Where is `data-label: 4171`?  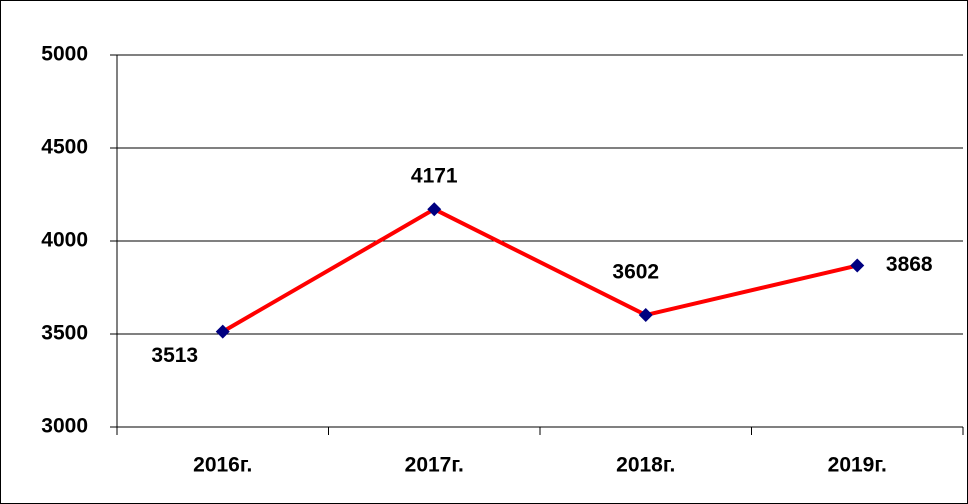 data-label: 4171 is located at coordinates (434, 176).